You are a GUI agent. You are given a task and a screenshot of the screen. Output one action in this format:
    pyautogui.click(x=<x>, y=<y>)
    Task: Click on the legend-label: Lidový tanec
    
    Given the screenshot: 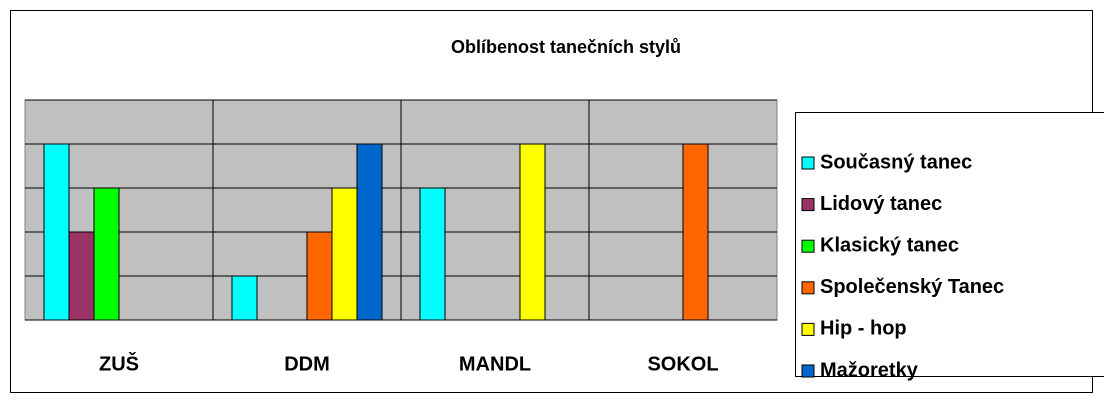 What is the action you would take?
    pyautogui.click(x=881, y=204)
    